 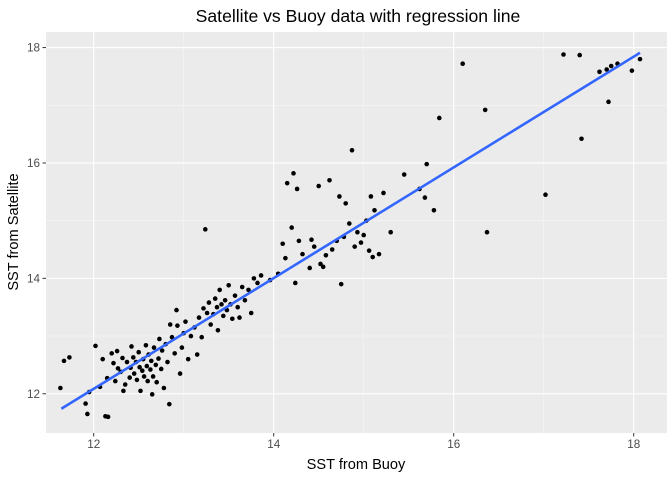 I want to click on x-tick-label: 12, so click(x=93, y=444).